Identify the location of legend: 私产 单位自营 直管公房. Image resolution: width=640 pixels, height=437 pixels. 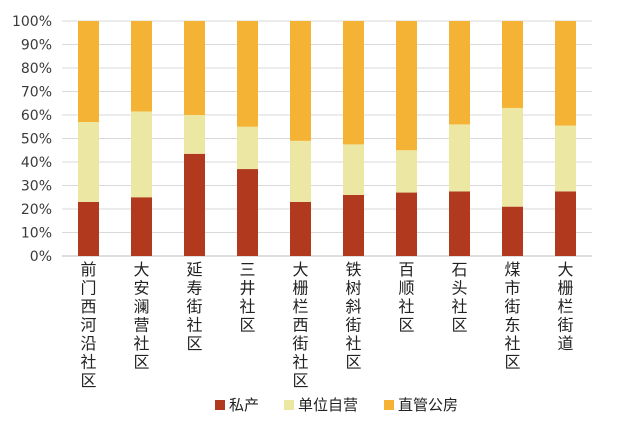
(336, 405).